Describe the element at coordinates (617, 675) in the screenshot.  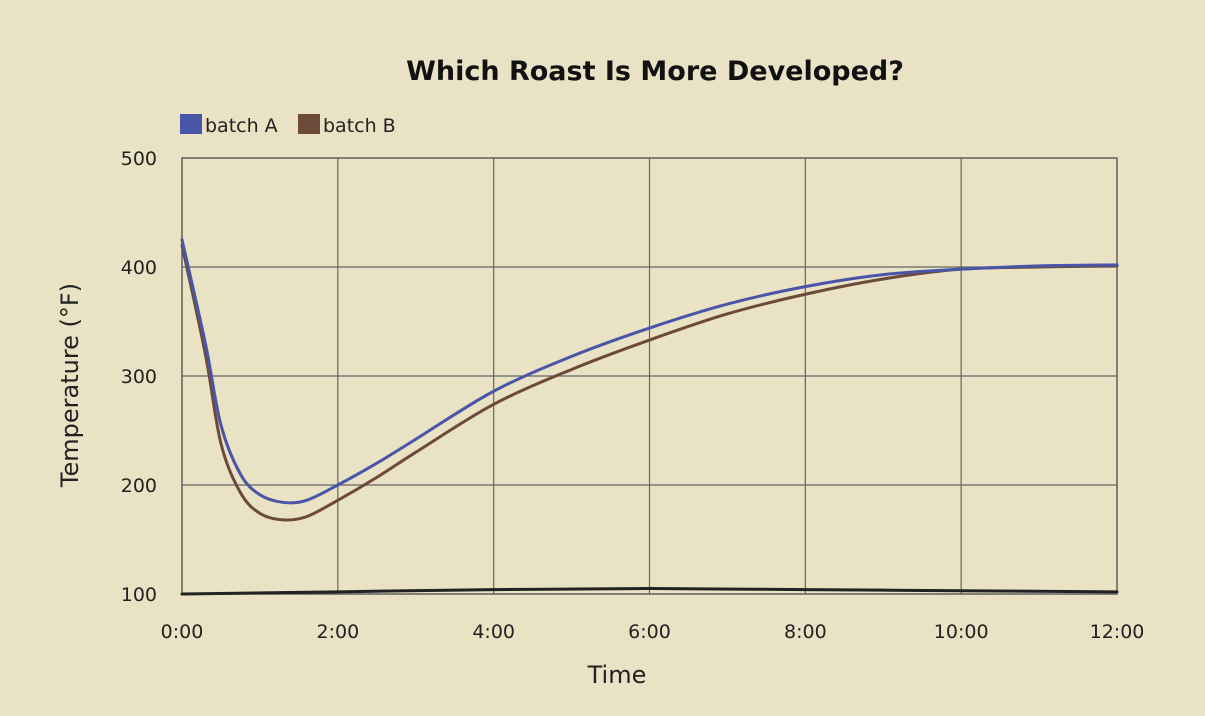
I see `x-axis-title: Time` at that location.